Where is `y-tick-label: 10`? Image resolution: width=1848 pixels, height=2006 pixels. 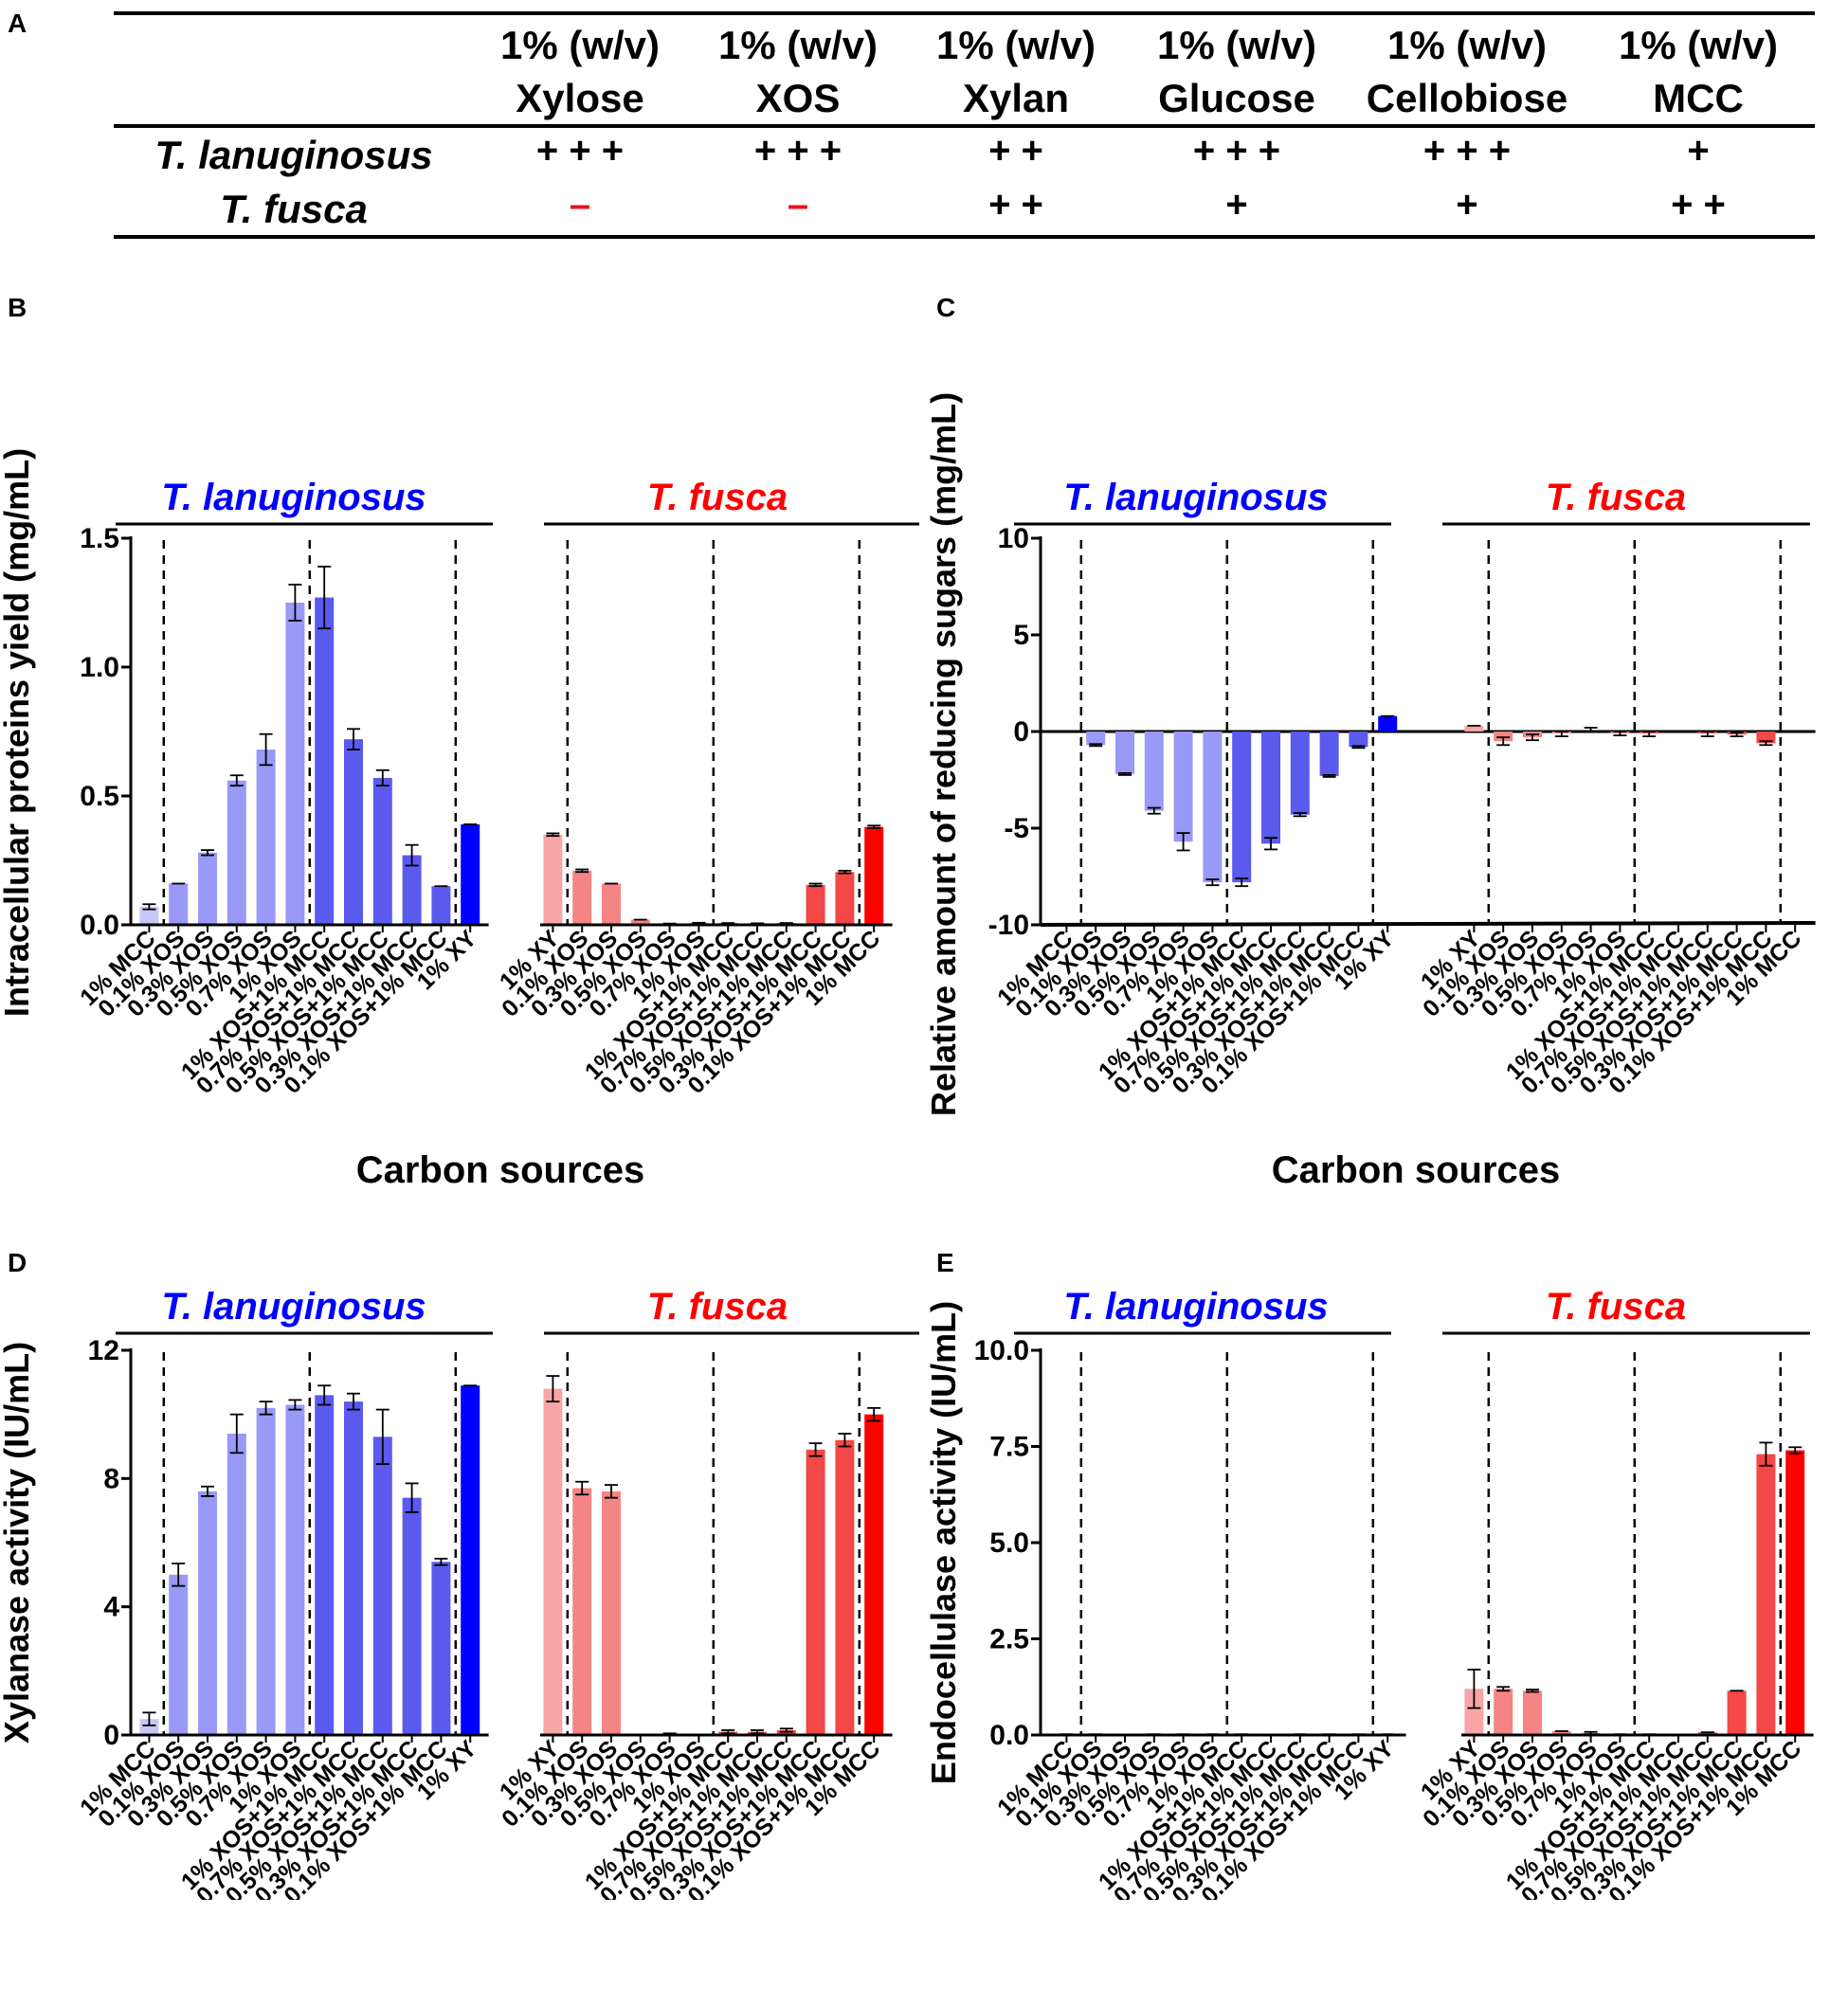 y-tick-label: 10 is located at coordinates (1013, 538).